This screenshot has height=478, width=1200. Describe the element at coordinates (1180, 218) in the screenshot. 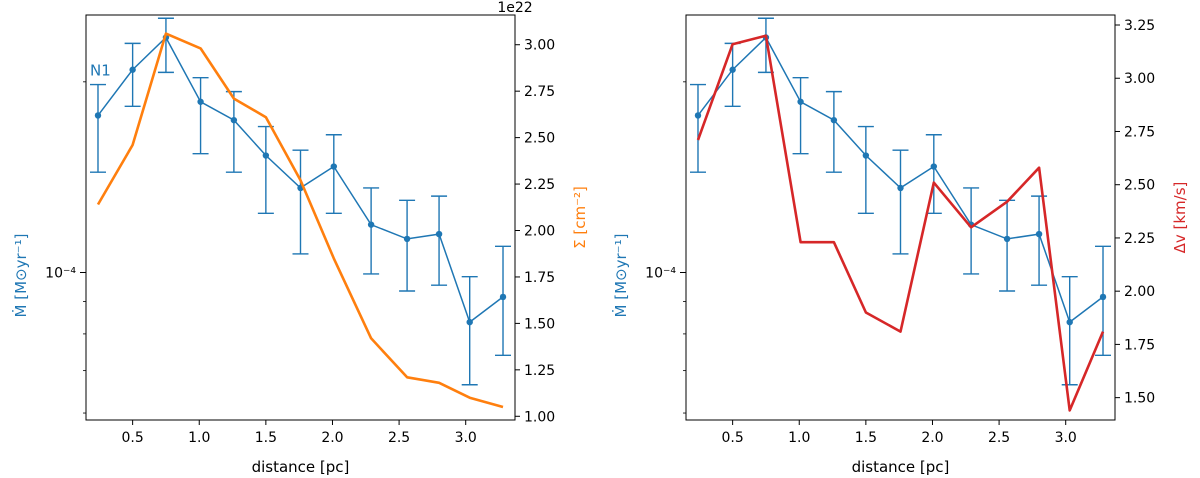

I see `right-axis-label: Δv [km/s]` at that location.